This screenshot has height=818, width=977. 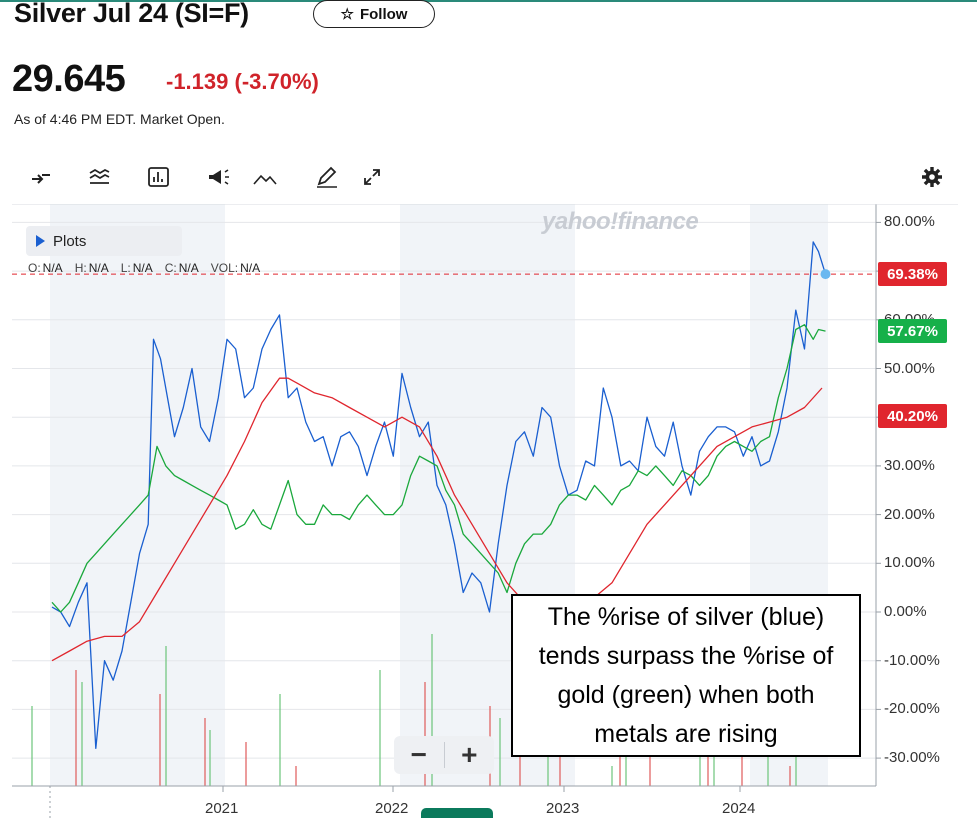 I want to click on value-tag: 40.20%, so click(x=912, y=416).